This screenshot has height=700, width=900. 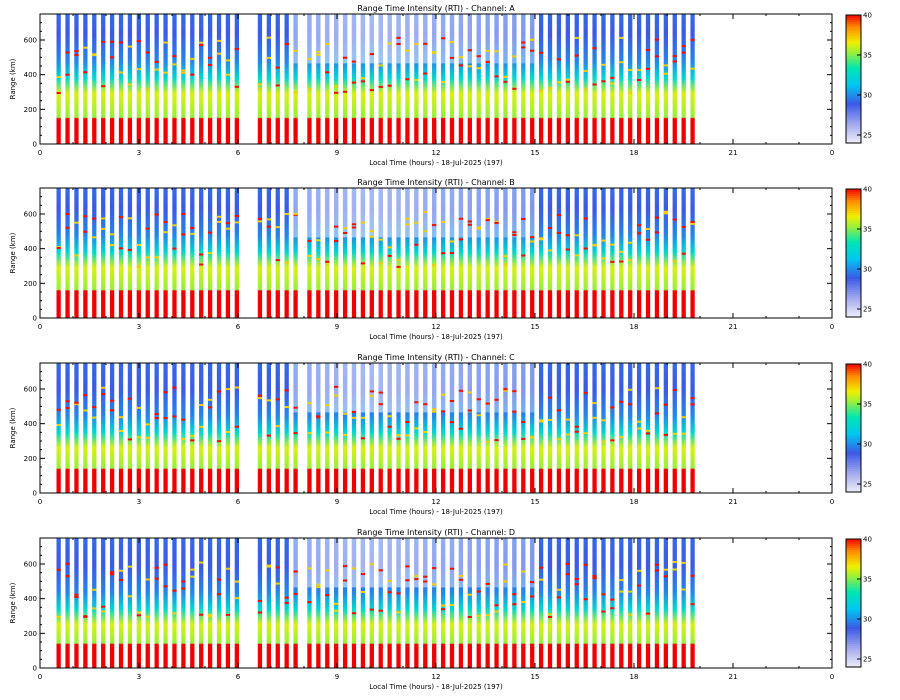 What do you see at coordinates (30, 110) in the screenshot?
I see `y-tick-label: 200` at bounding box center [30, 110].